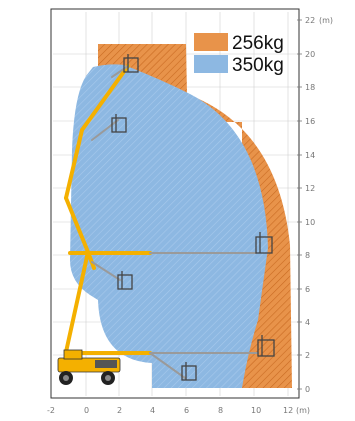 The image size is (355, 421). I want to click on x-tick-label: 4, so click(152, 410).